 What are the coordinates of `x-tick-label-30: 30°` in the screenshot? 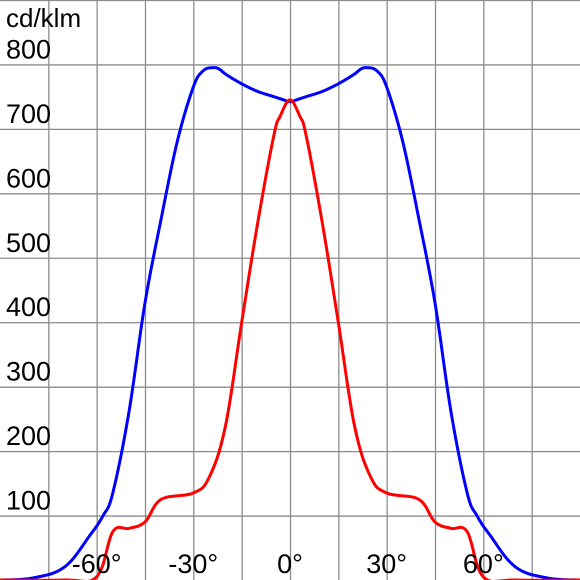 It's located at (386, 564).